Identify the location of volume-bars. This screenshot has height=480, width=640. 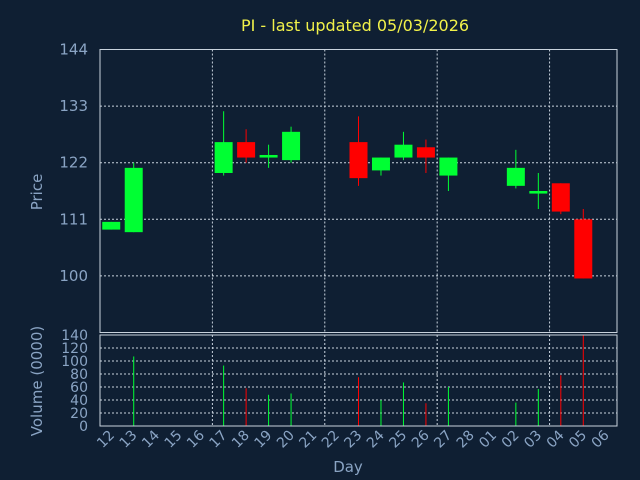
(358, 380).